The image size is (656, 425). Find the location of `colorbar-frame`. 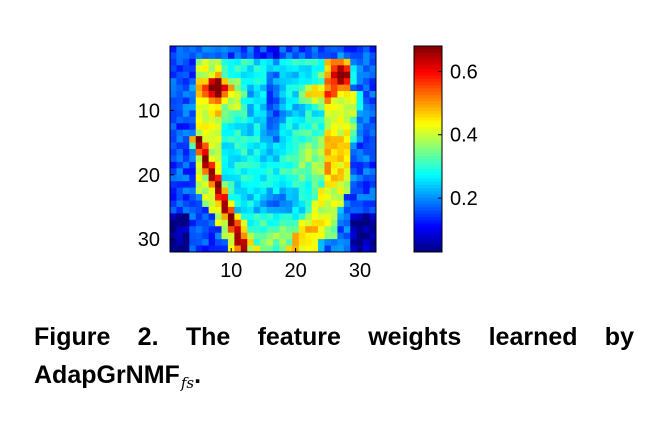

colorbar-frame is located at coordinates (428, 149).